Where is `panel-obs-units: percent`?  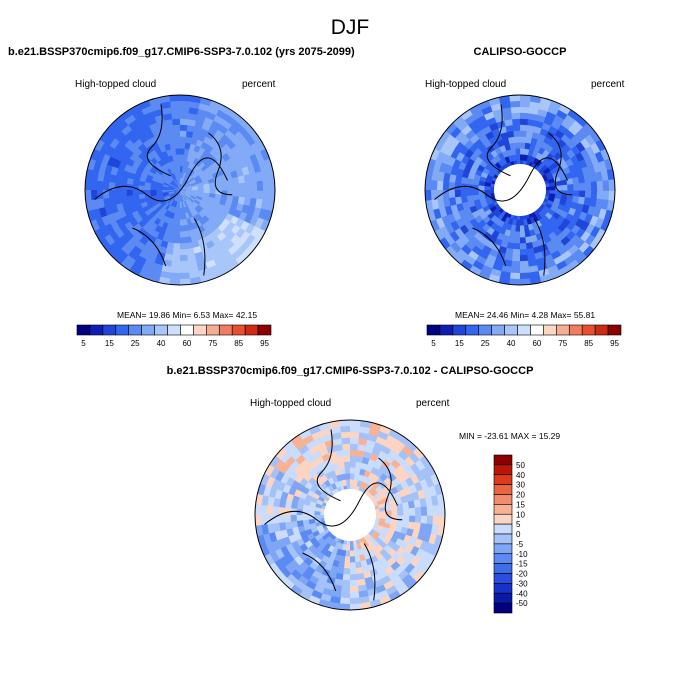
panel-obs-units: percent is located at coordinates (608, 84).